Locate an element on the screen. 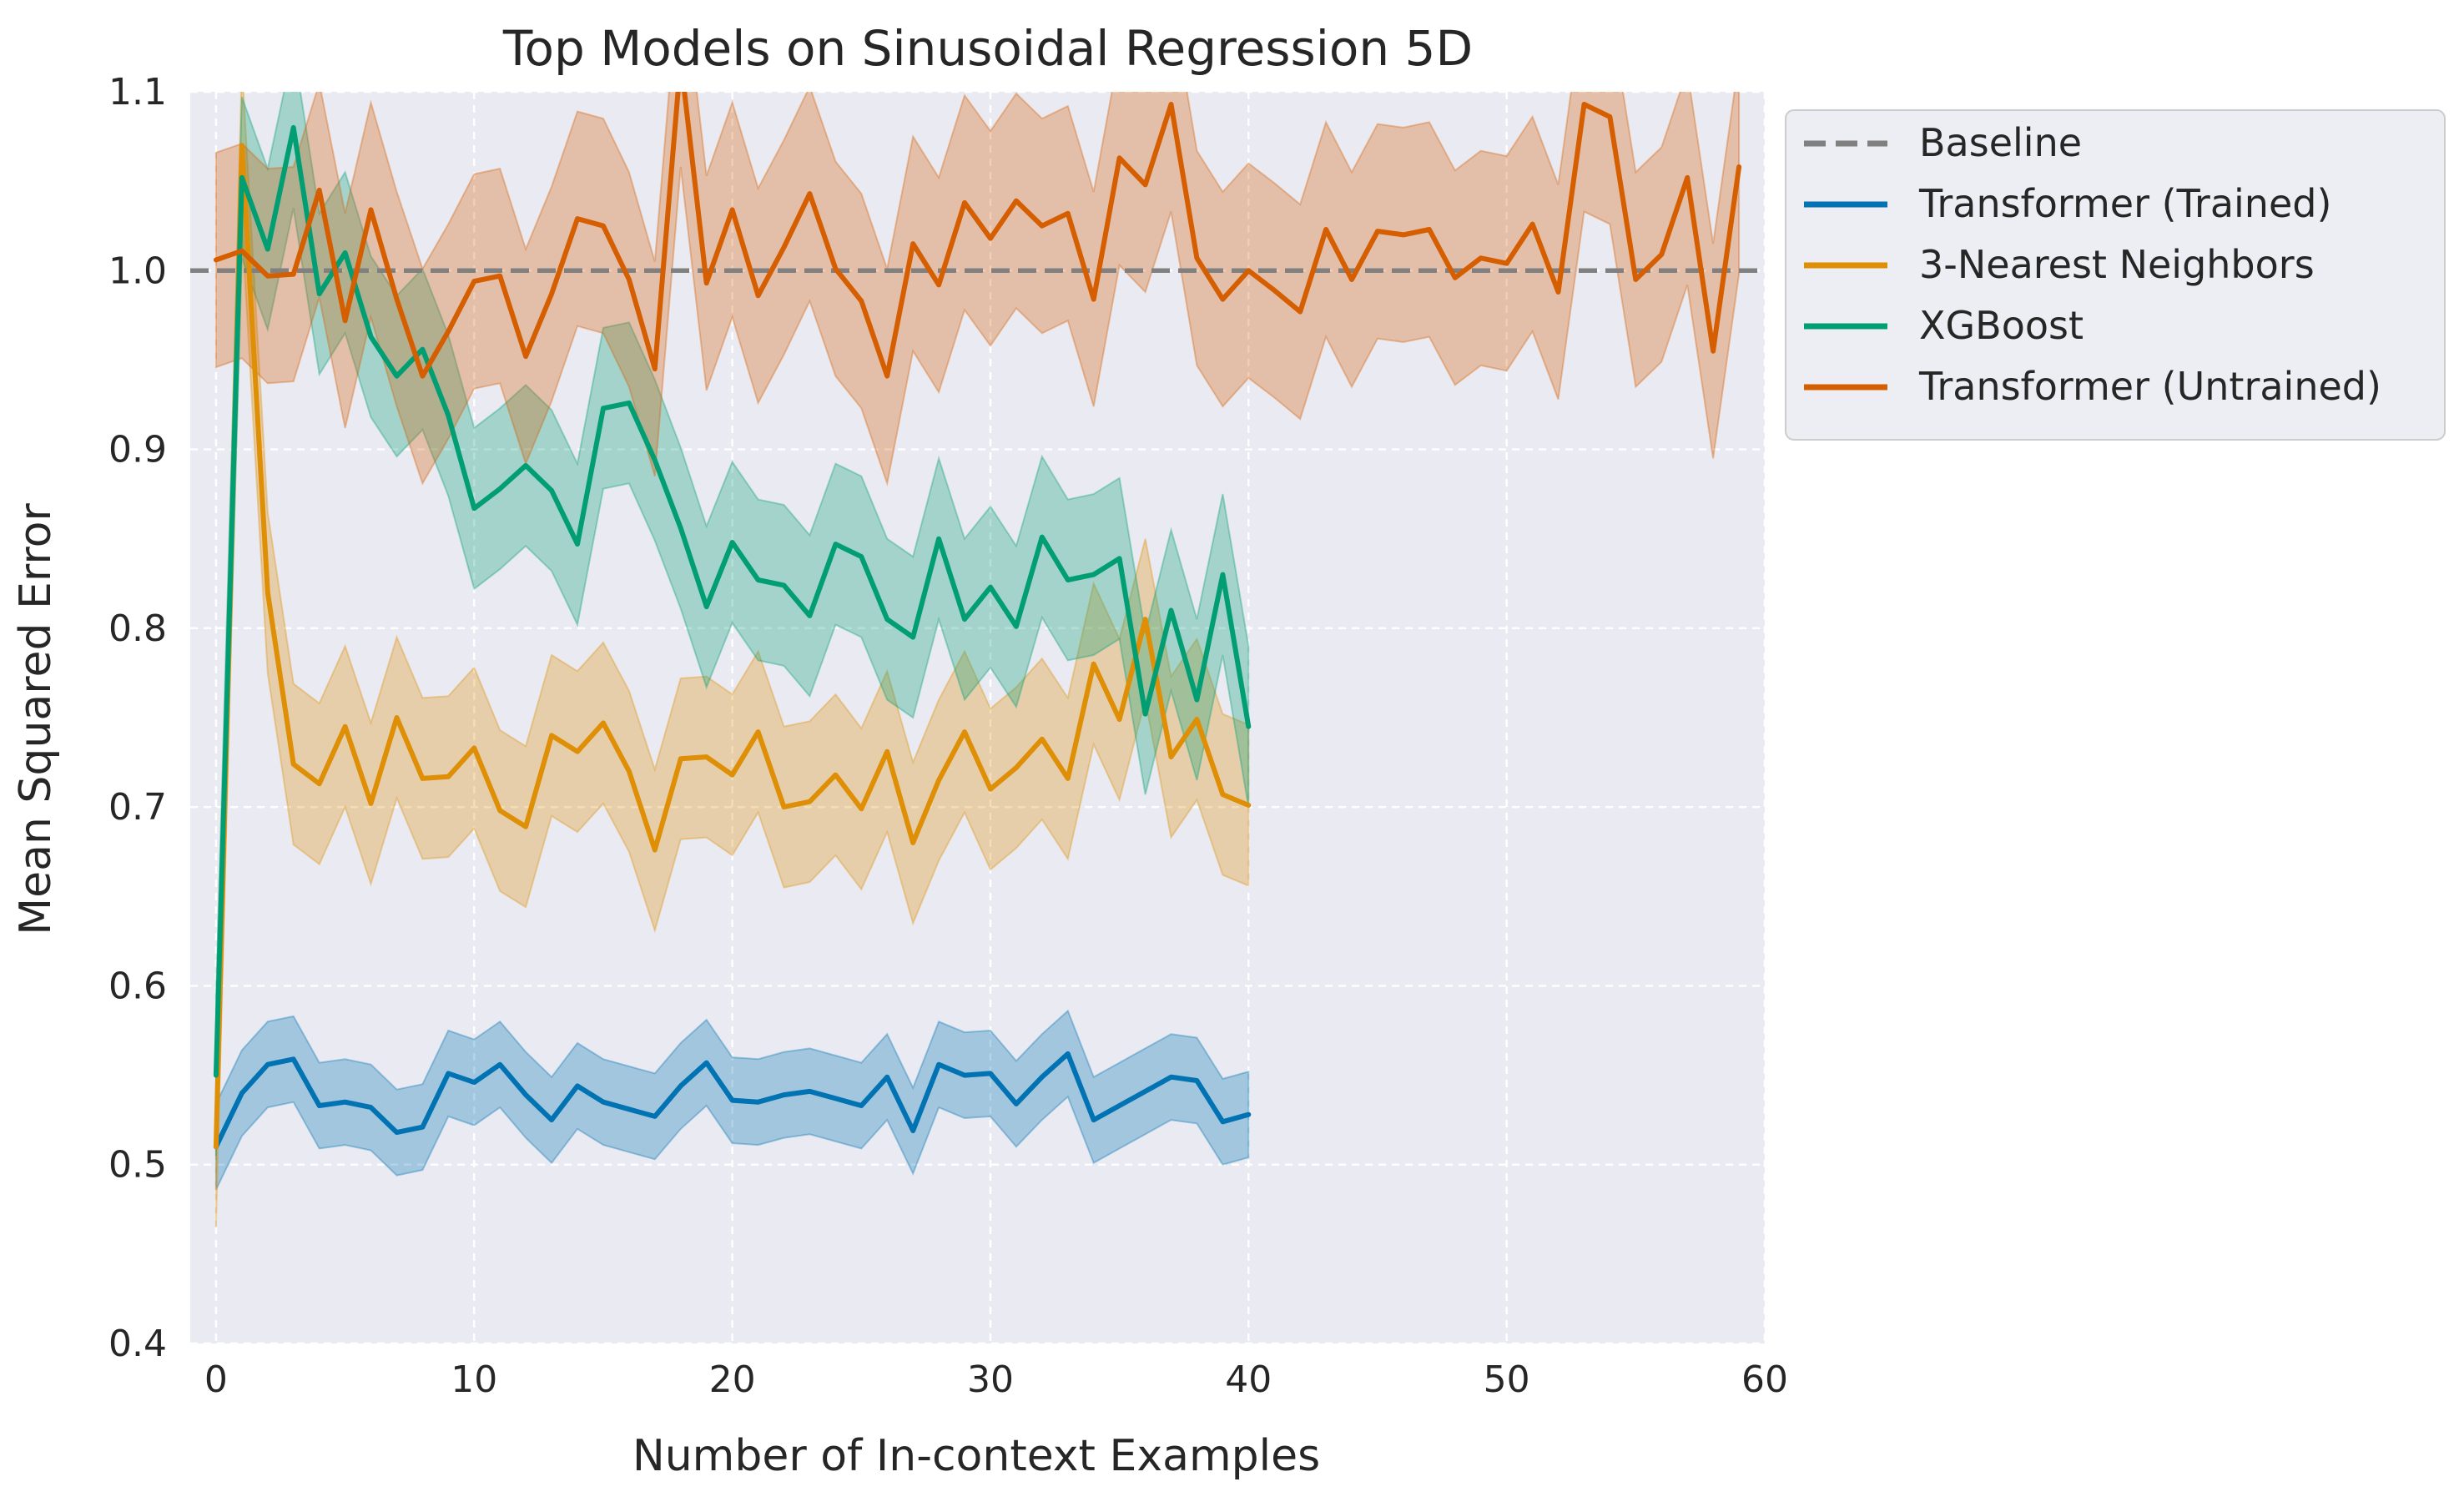  x-axis-label: Number of In-context Examples is located at coordinates (976, 1456).